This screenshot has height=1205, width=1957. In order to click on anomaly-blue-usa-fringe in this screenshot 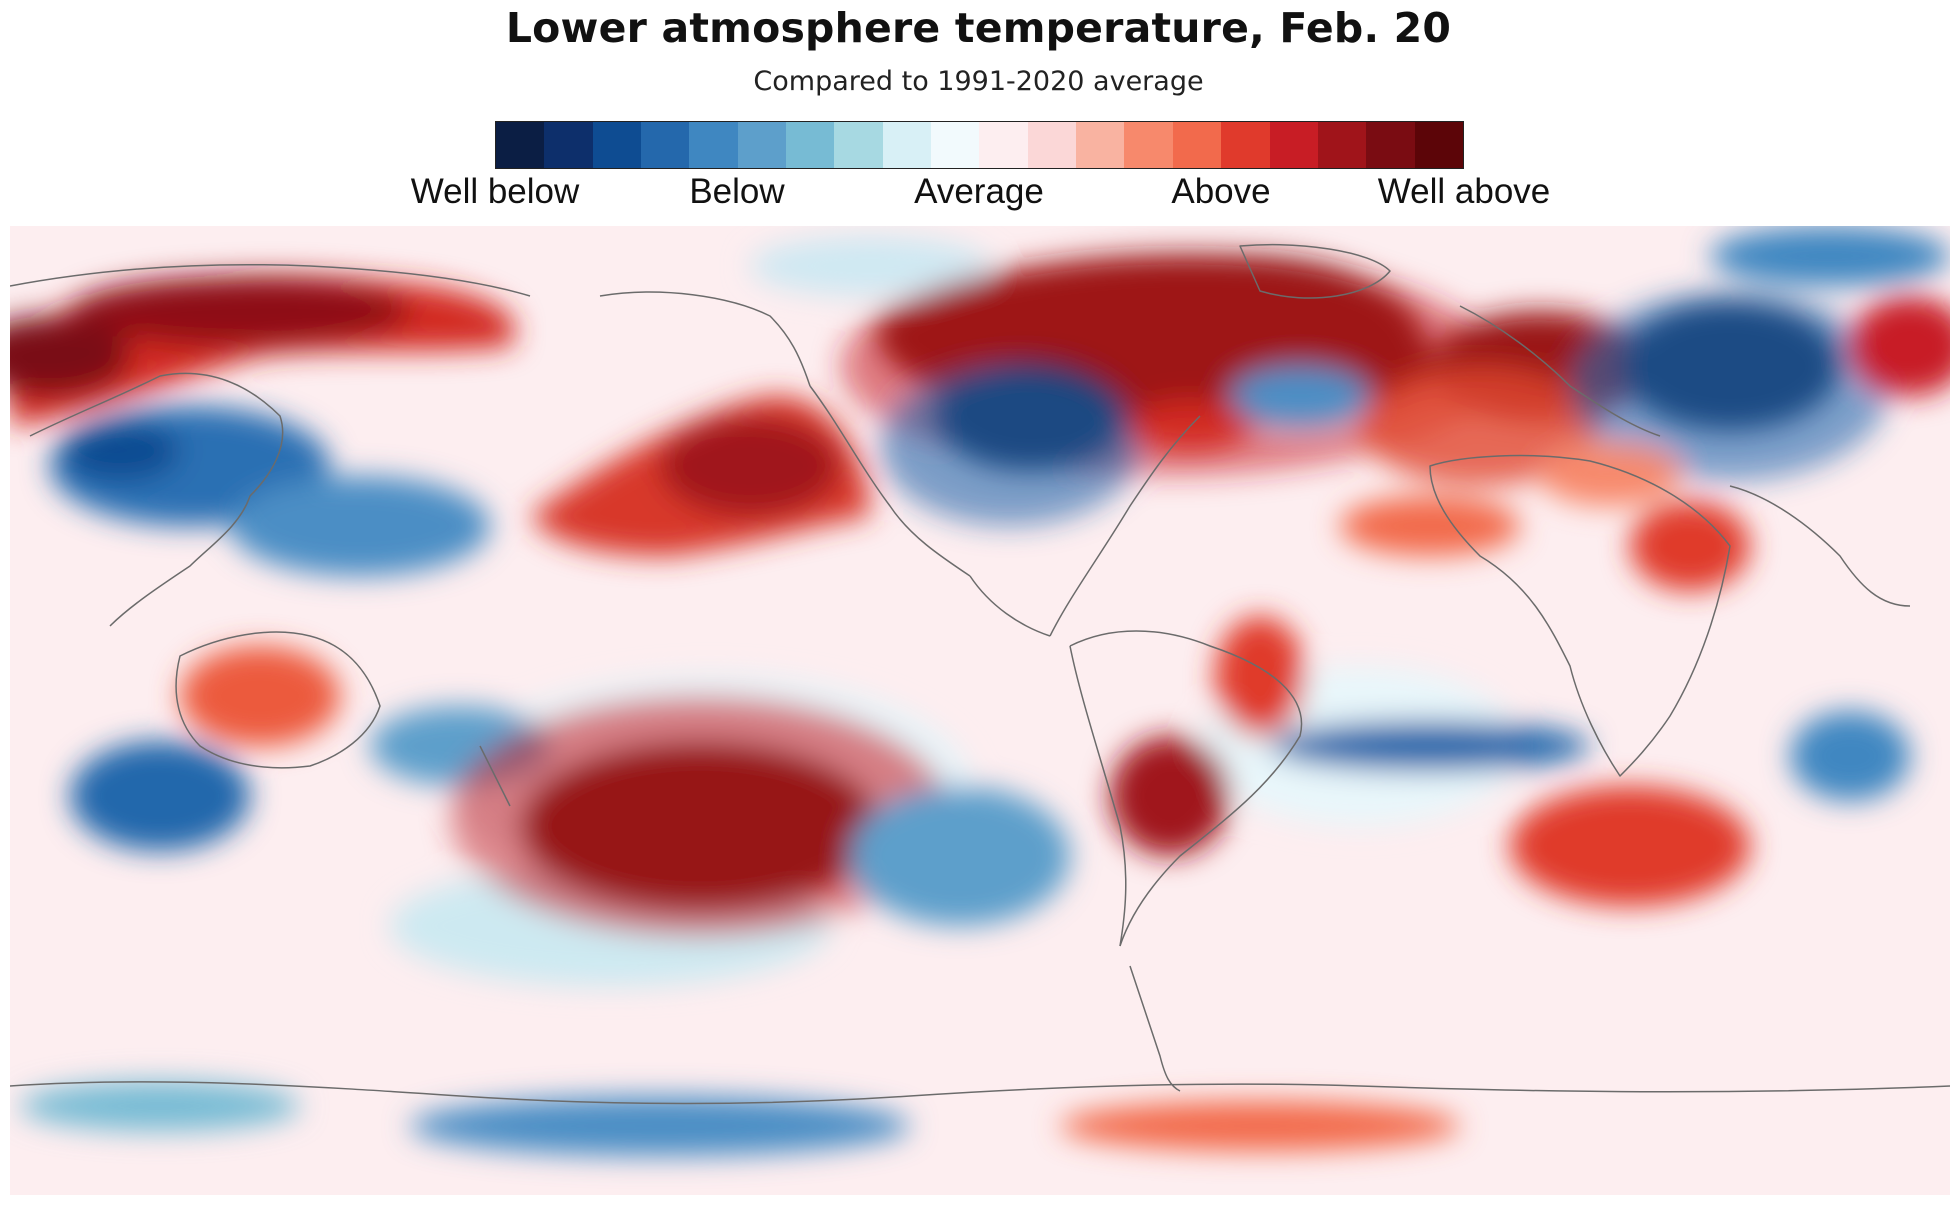, I will do `click(1010, 446)`.